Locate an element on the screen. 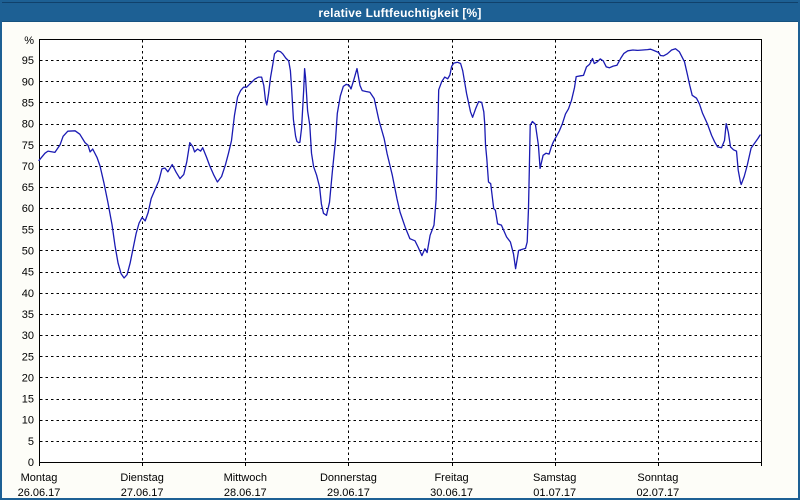 Image resolution: width=800 pixels, height=500 pixels. day-name-label: Montag is located at coordinates (39, 478).